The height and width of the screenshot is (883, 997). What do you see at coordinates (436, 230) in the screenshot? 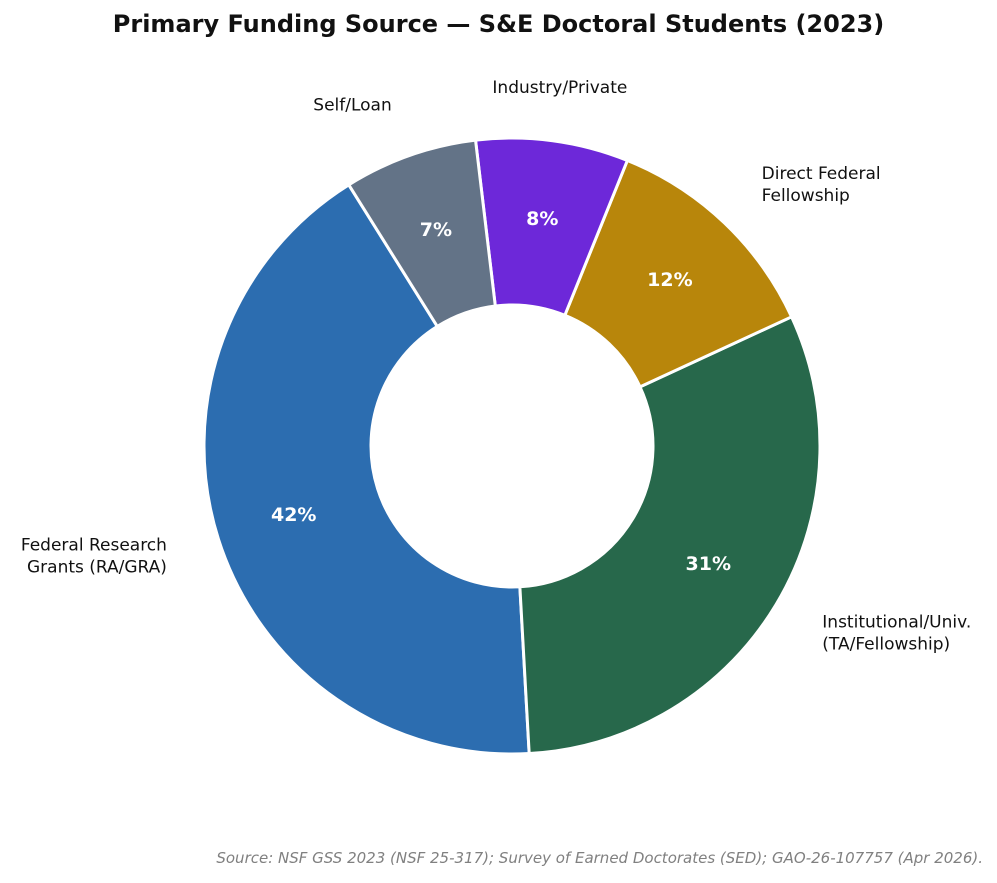
I see `pct-label-self-loan: 7%` at bounding box center [436, 230].